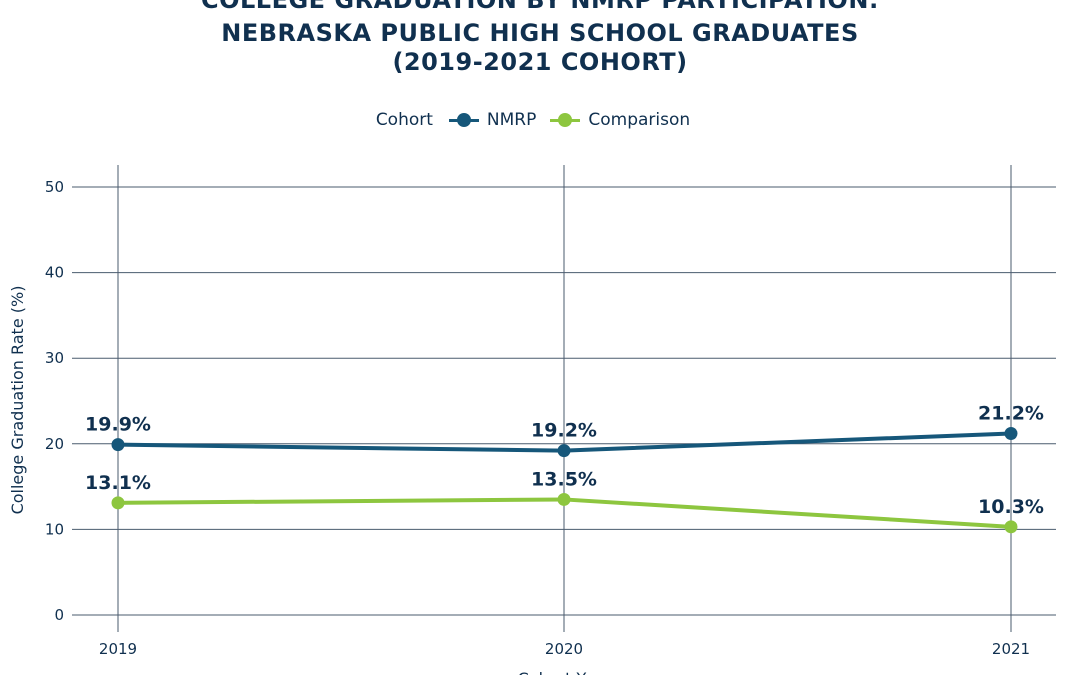  I want to click on legend-label-comparison: Comparison, so click(639, 120).